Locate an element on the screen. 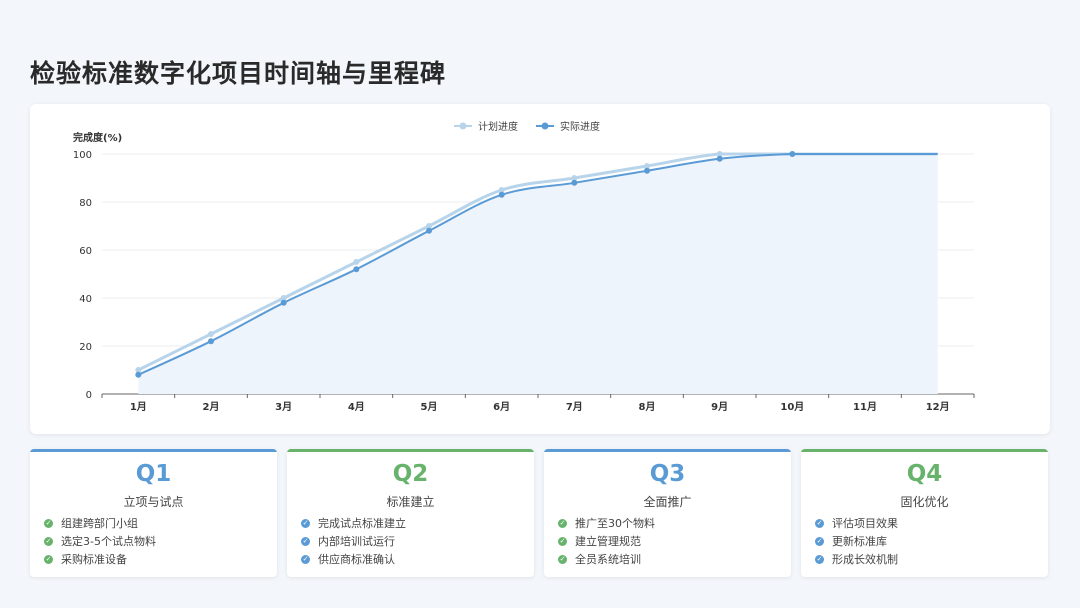 The width and height of the screenshot is (1080, 608). milestone-text: 采购标准设备 is located at coordinates (94, 559).